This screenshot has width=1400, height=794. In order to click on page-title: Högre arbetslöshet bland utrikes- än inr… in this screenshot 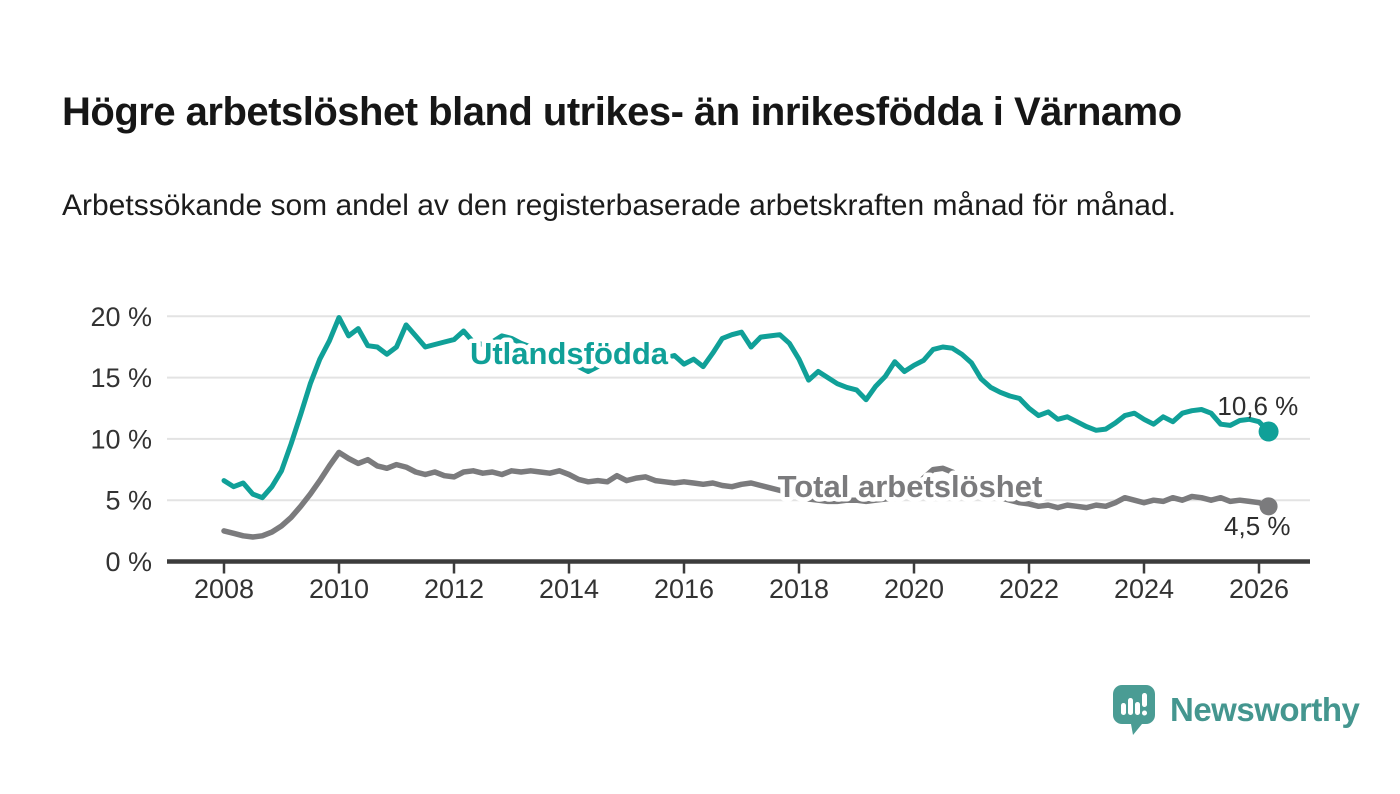, I will do `click(622, 111)`.